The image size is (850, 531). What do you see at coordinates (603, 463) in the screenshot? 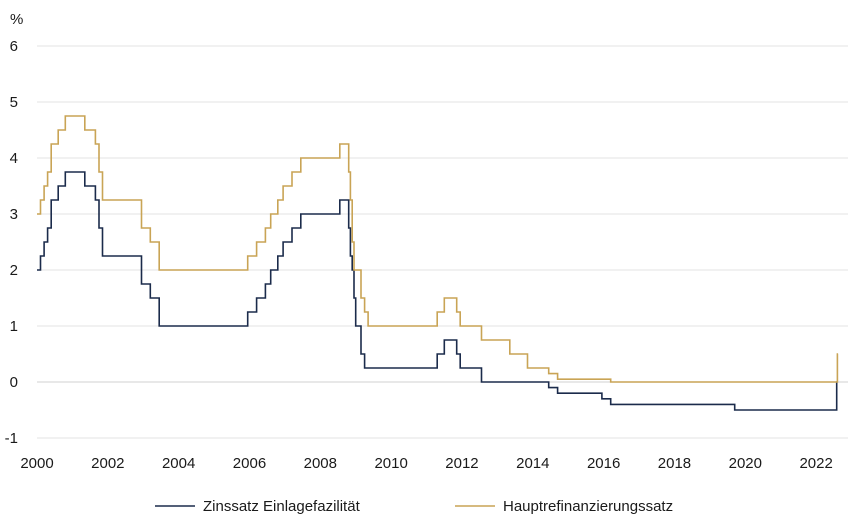
I see `x-tick-label: 2016` at bounding box center [603, 463].